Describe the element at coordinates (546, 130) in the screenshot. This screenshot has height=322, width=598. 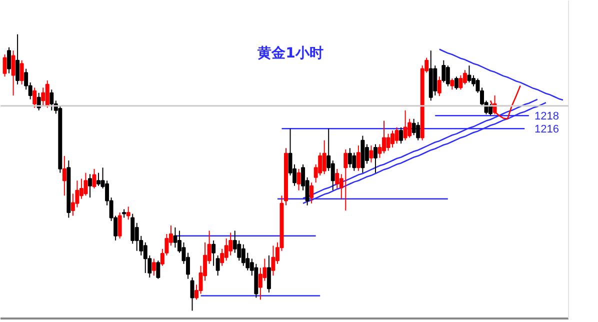
I see `y-tick-label: 1216` at that location.